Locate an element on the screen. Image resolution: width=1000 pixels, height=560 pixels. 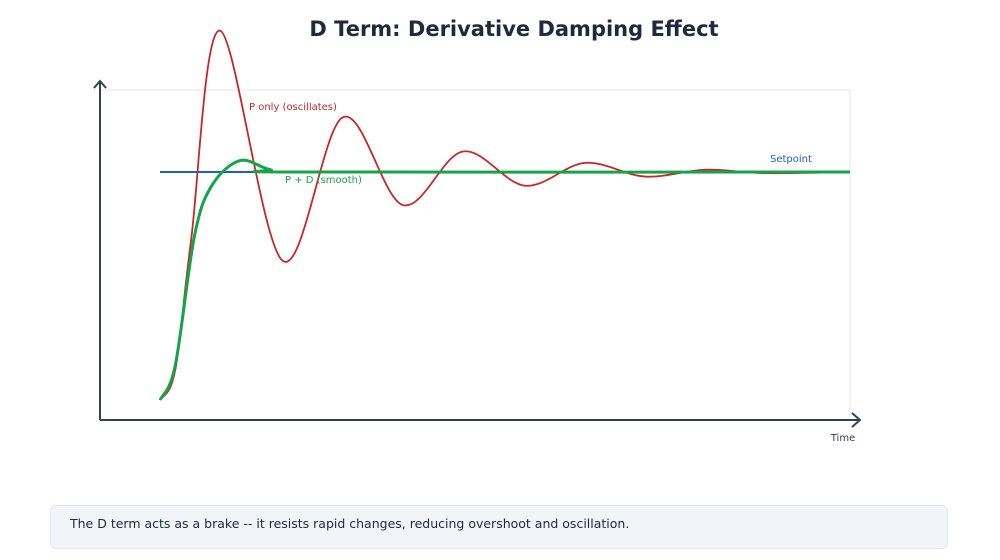
label-p-d: P + D (smooth) is located at coordinates (323, 180).